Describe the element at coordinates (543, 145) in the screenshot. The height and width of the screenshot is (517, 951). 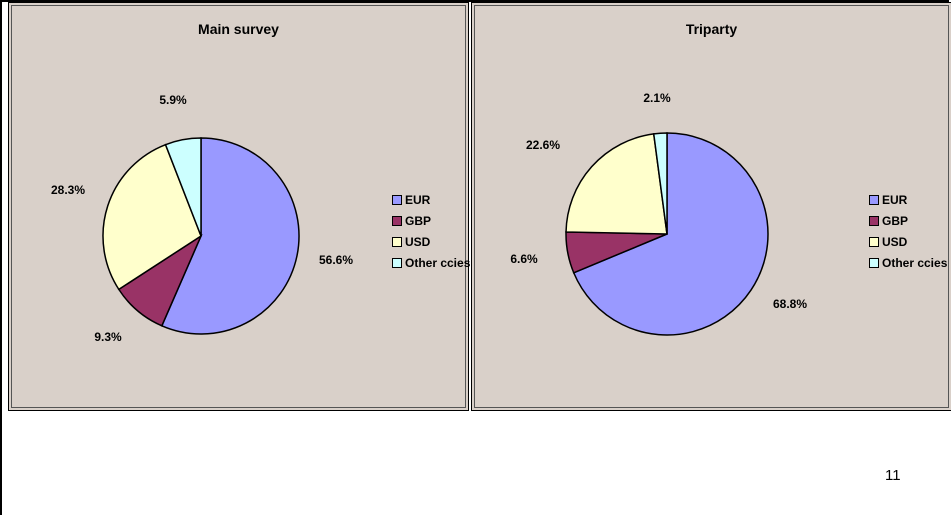
I see `data-label-usd: 22.6%` at that location.